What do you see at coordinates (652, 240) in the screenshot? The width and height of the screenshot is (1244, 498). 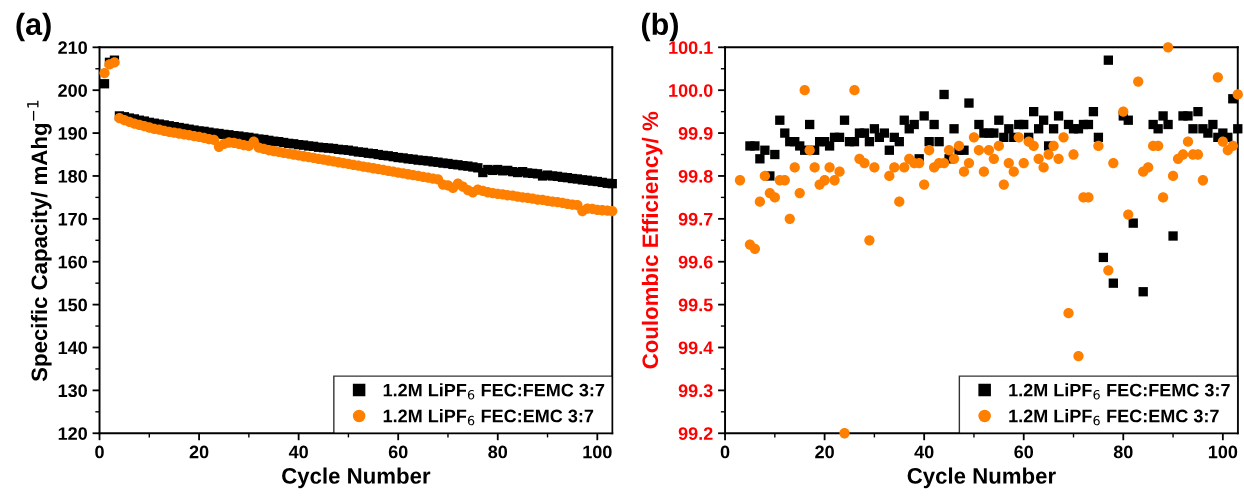 I see `y-axis-title: Coulombic Efficiency/ %` at bounding box center [652, 240].